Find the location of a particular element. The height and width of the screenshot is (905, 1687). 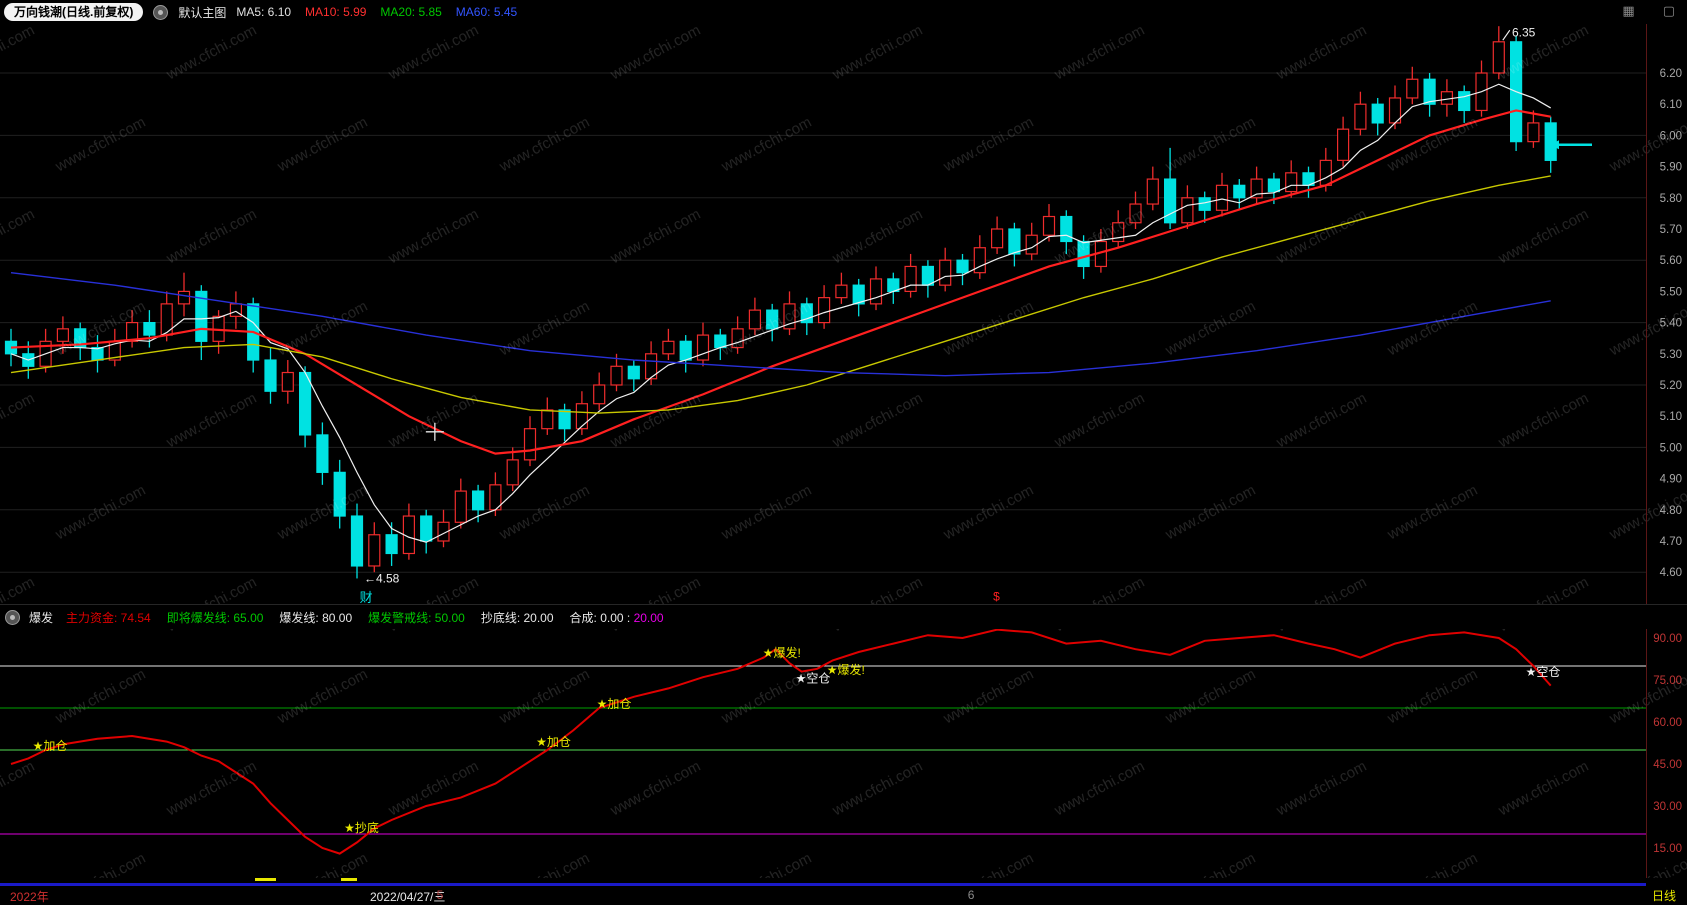

period-label: 日线 is located at coordinates (1664, 896).